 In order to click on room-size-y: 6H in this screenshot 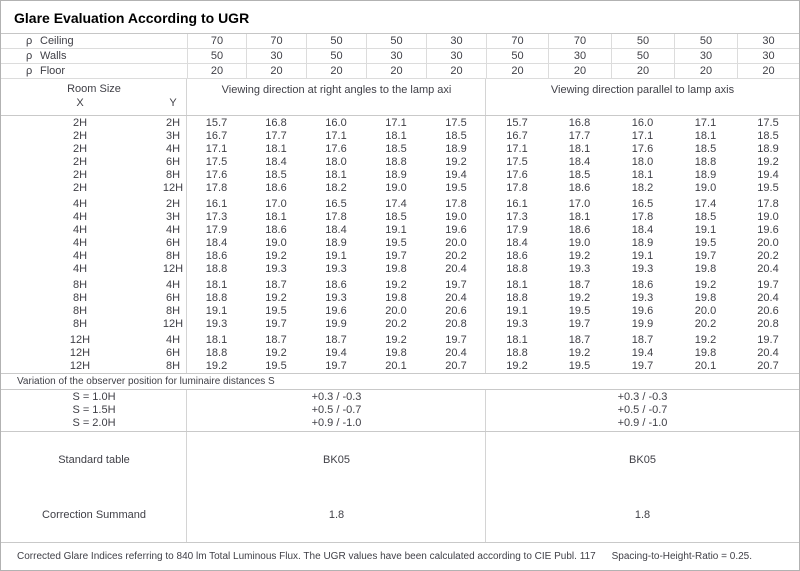, I will do `click(173, 243)`.